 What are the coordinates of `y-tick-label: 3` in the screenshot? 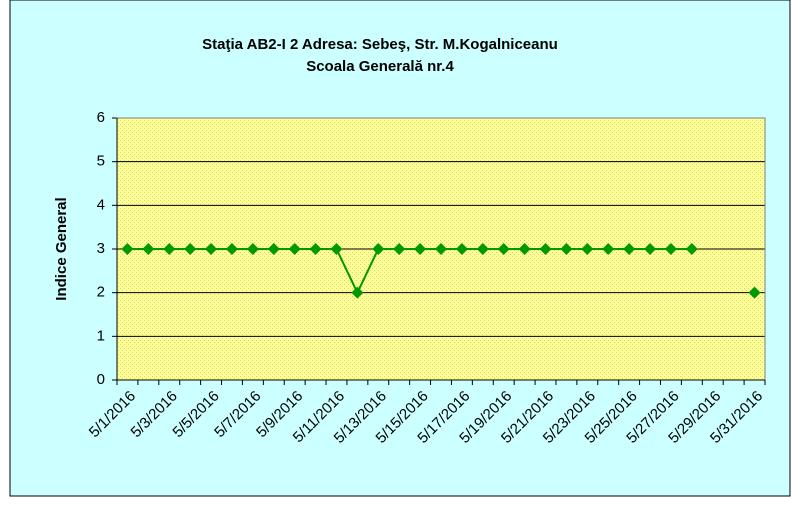 It's located at (101, 248).